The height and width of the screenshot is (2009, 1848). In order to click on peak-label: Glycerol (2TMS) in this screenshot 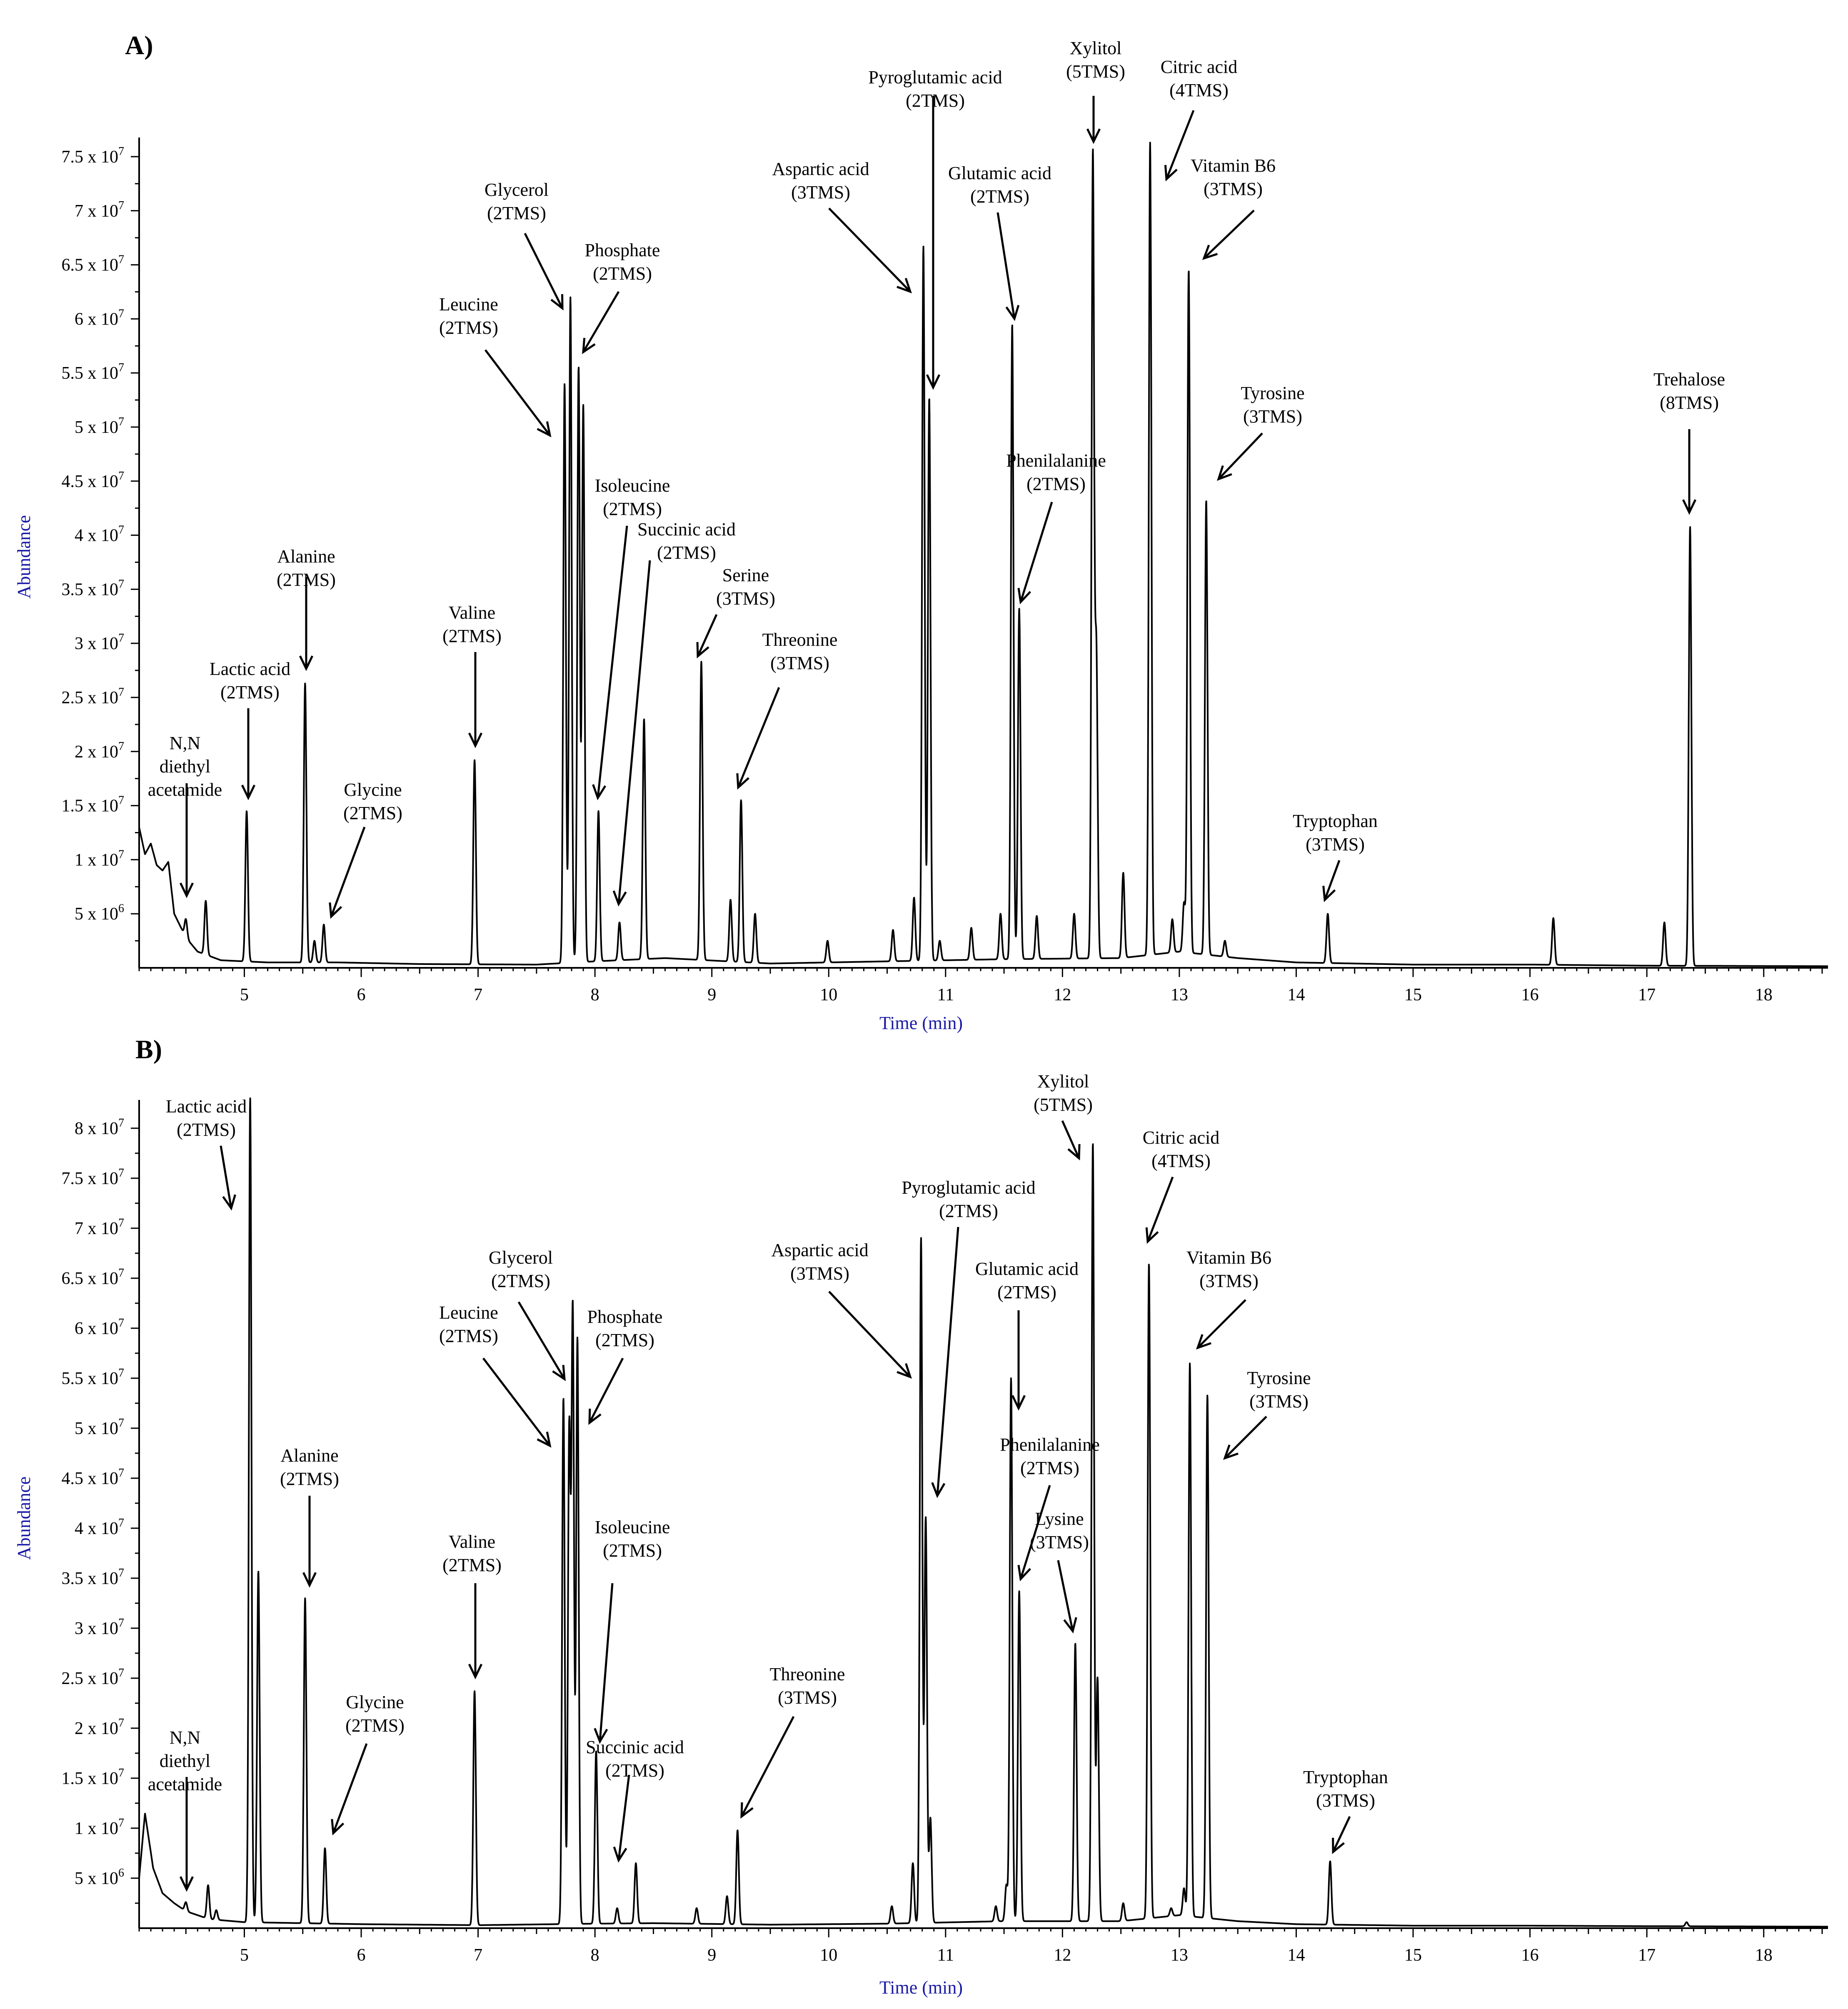, I will do `click(517, 201)`.